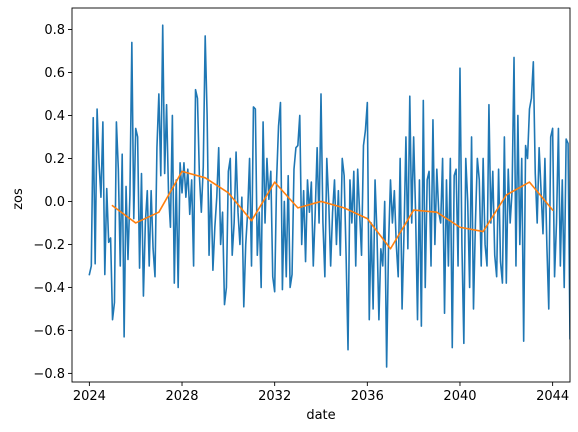 The height and width of the screenshot is (432, 578). I want to click on x-axis-label: date, so click(320, 415).